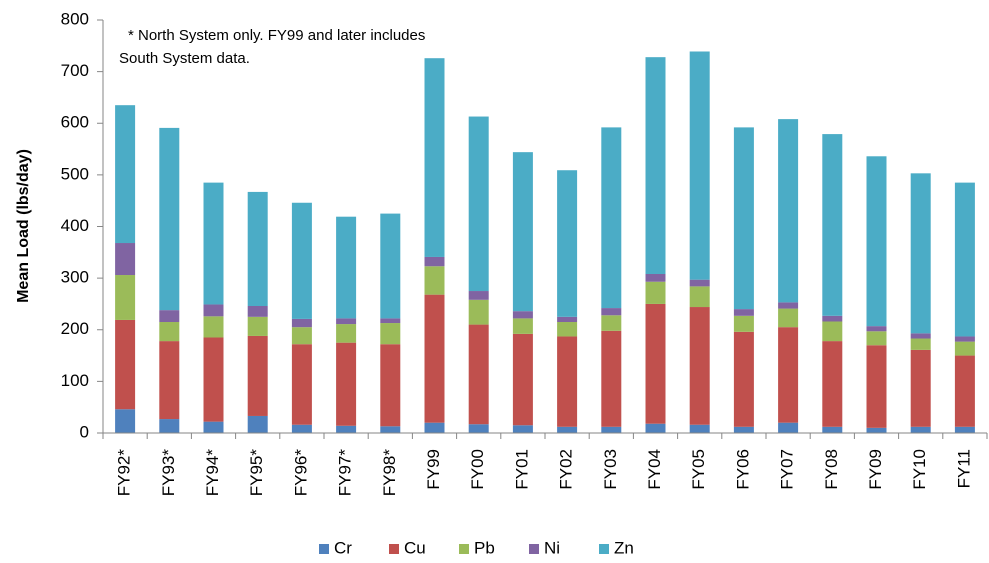 The height and width of the screenshot is (563, 989). What do you see at coordinates (566, 469) in the screenshot?
I see `x-tick-label: FY02` at bounding box center [566, 469].